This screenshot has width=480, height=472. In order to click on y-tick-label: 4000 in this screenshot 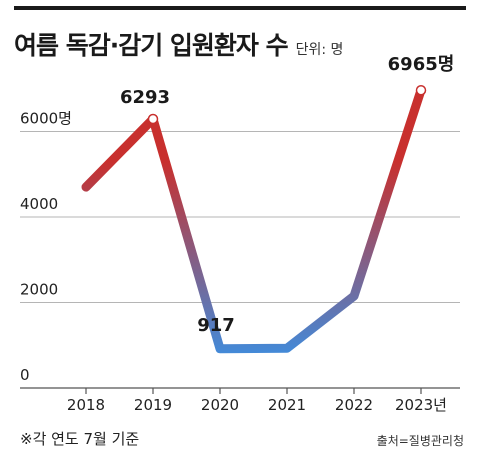, I will do `click(39, 204)`.